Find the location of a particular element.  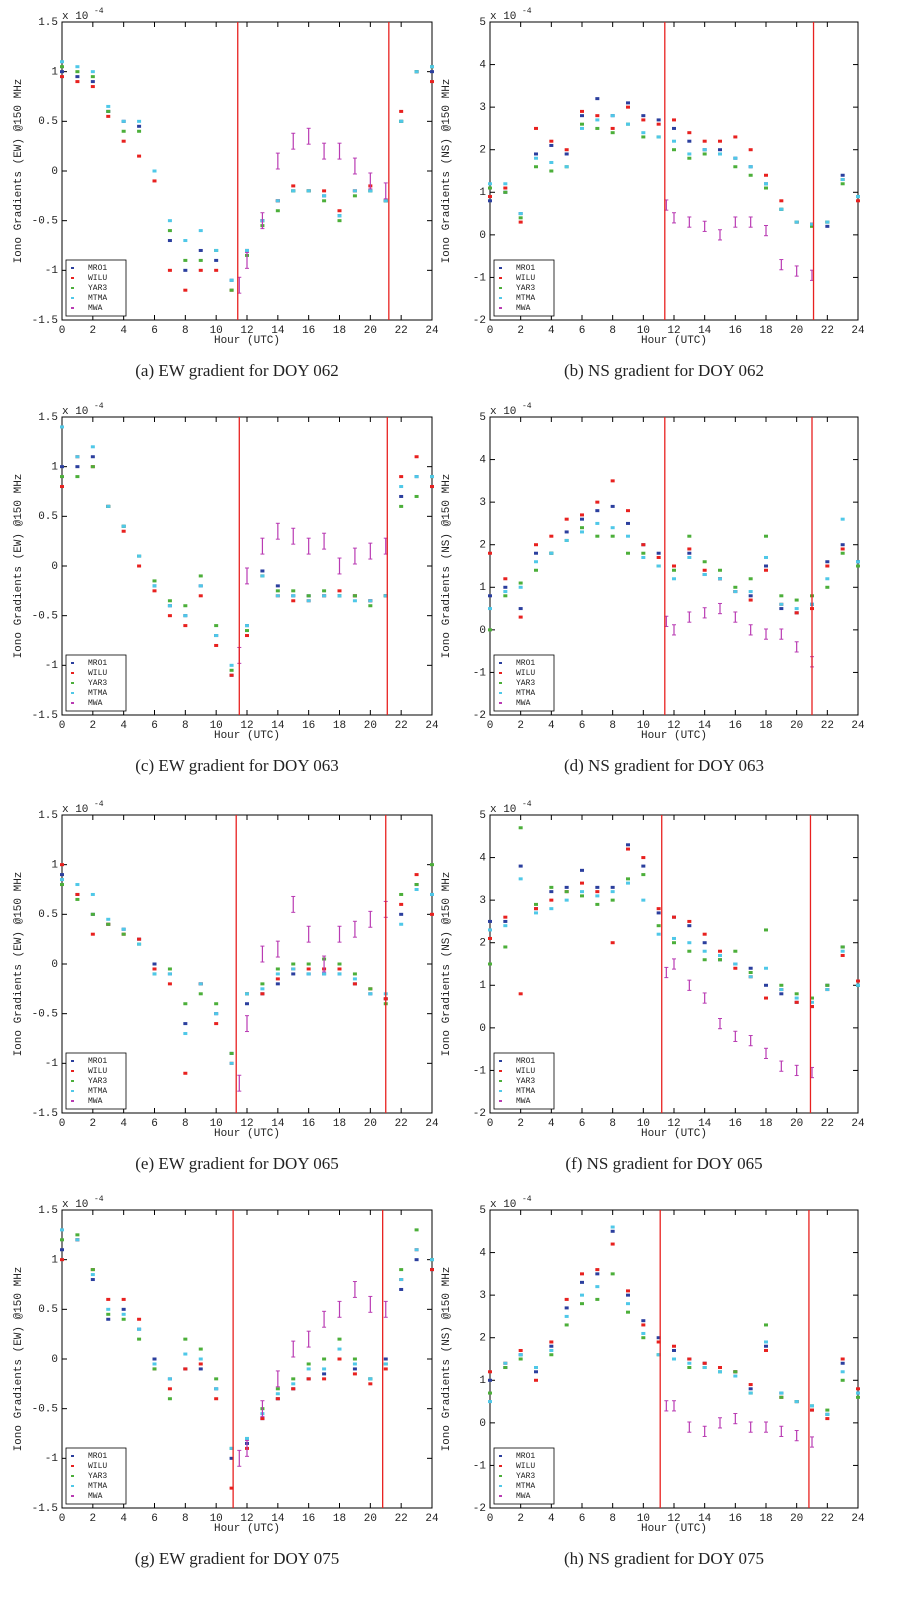

y-tick-label: 4 is located at coordinates (482, 858).